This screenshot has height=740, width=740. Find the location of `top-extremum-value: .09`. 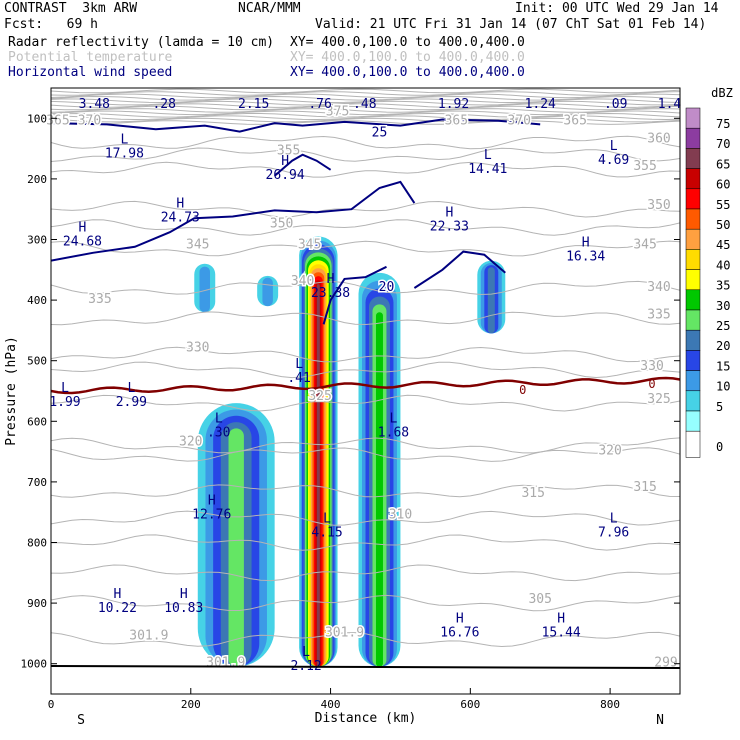

top-extremum-value: .09 is located at coordinates (615, 104).